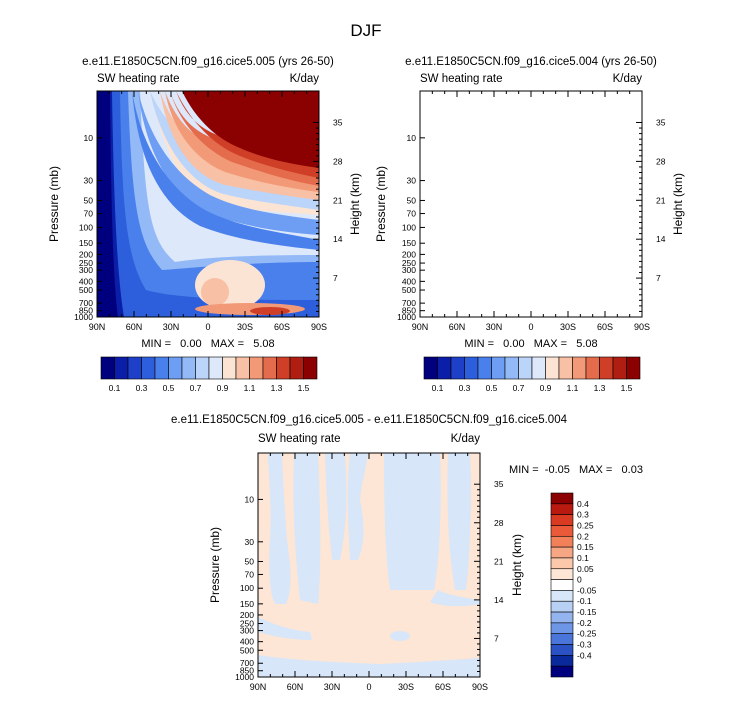 The width and height of the screenshot is (733, 701). I want to click on colorbar-label: 0.2, so click(583, 536).